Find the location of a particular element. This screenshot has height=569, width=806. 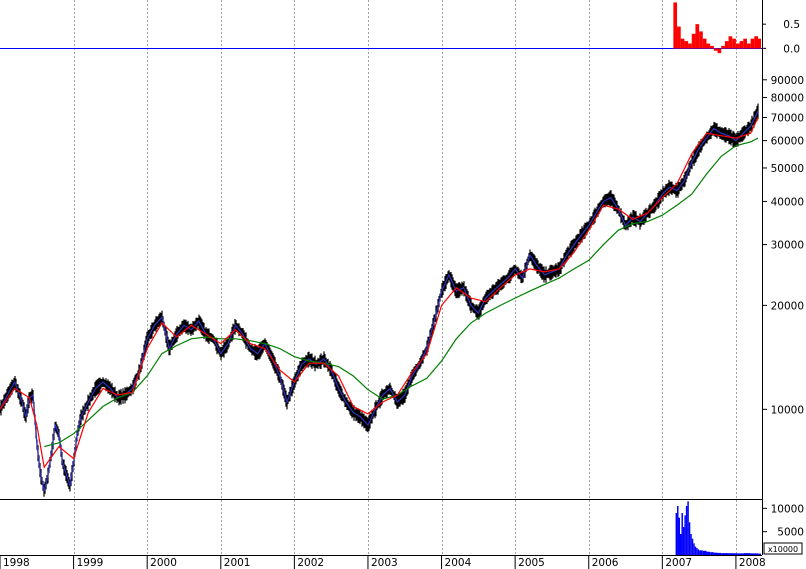

volume-unit-box is located at coordinates (783, 548).